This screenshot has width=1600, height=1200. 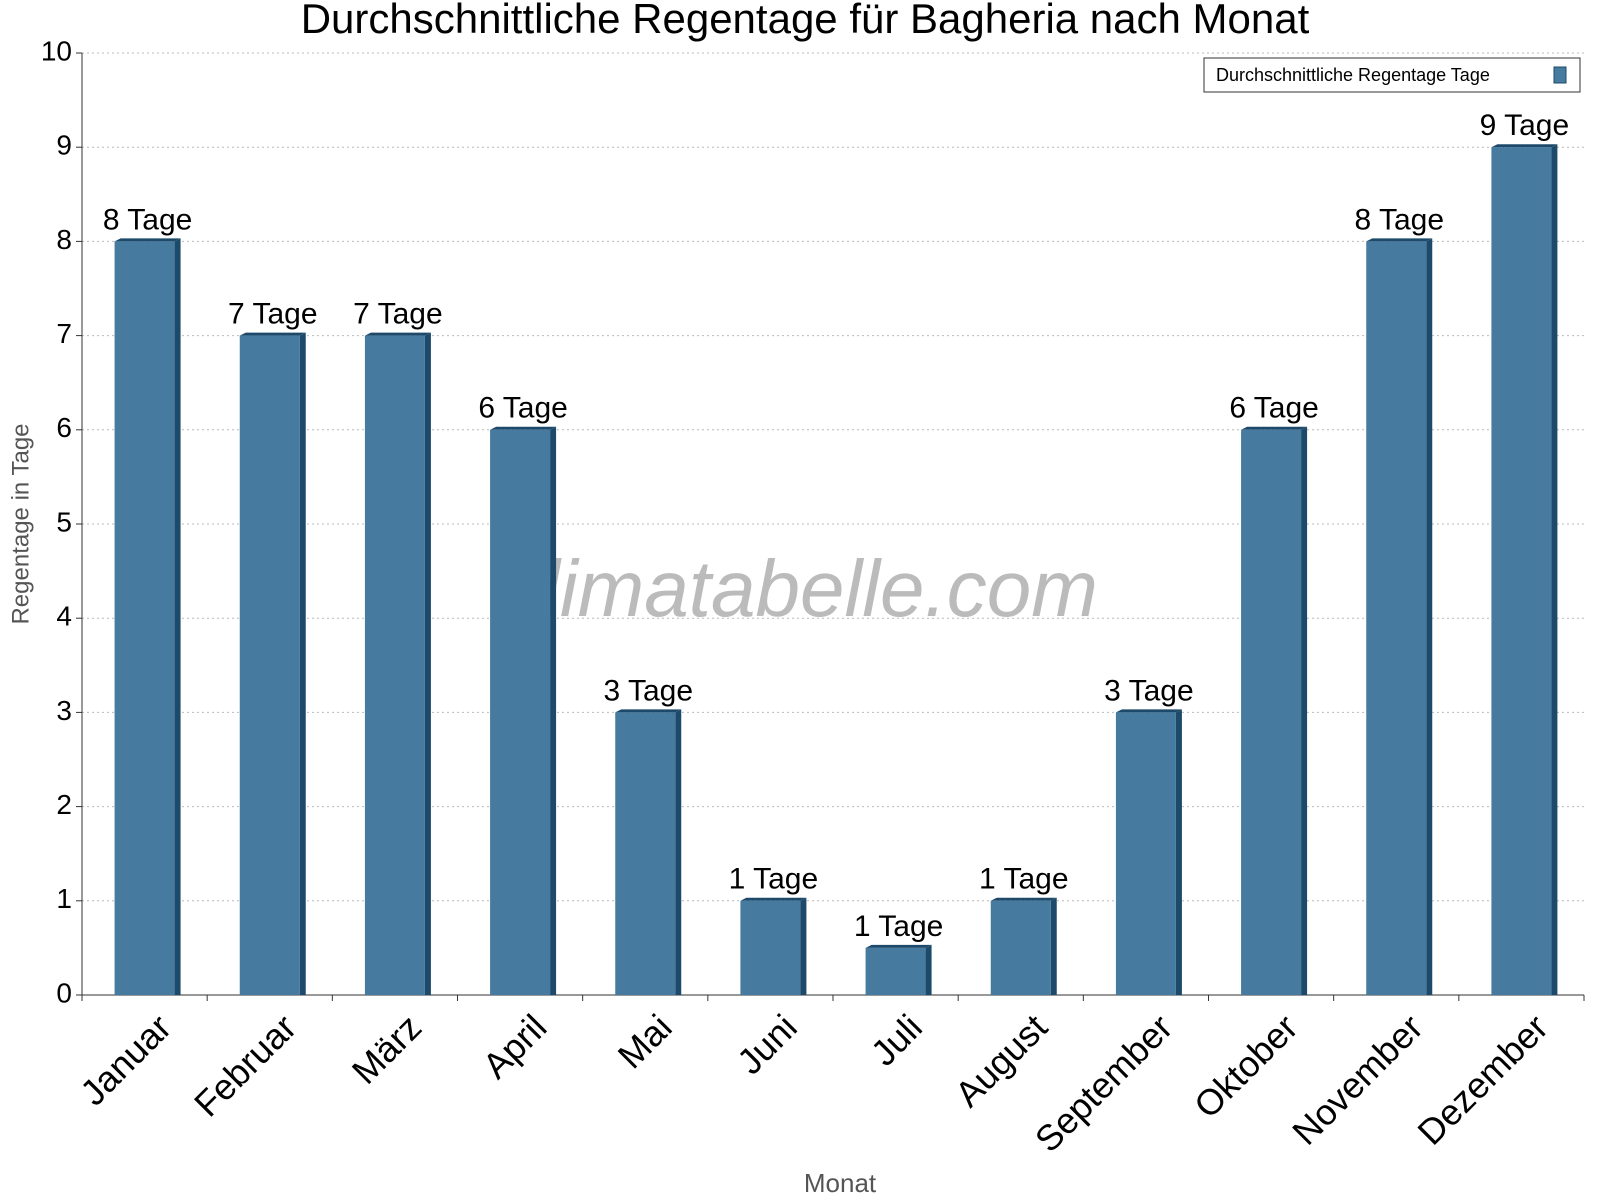 I want to click on x-tick-label: Dezember, so click(x=1482, y=1079).